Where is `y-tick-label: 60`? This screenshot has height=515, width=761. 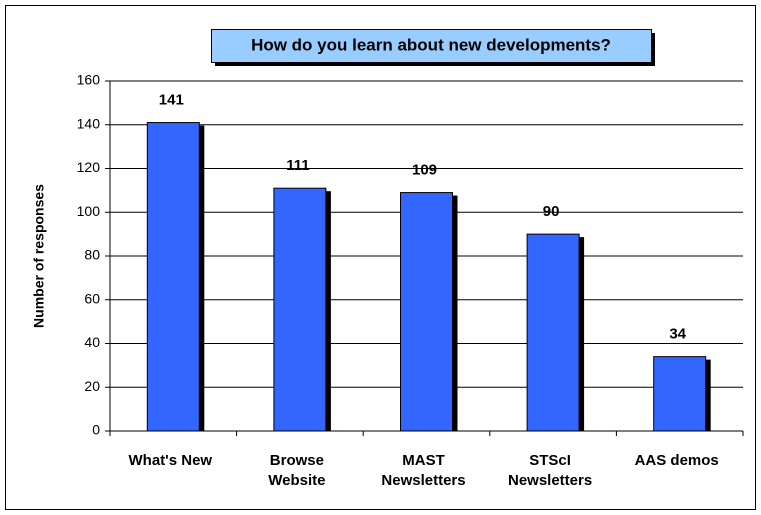 y-tick-label: 60 is located at coordinates (92, 298).